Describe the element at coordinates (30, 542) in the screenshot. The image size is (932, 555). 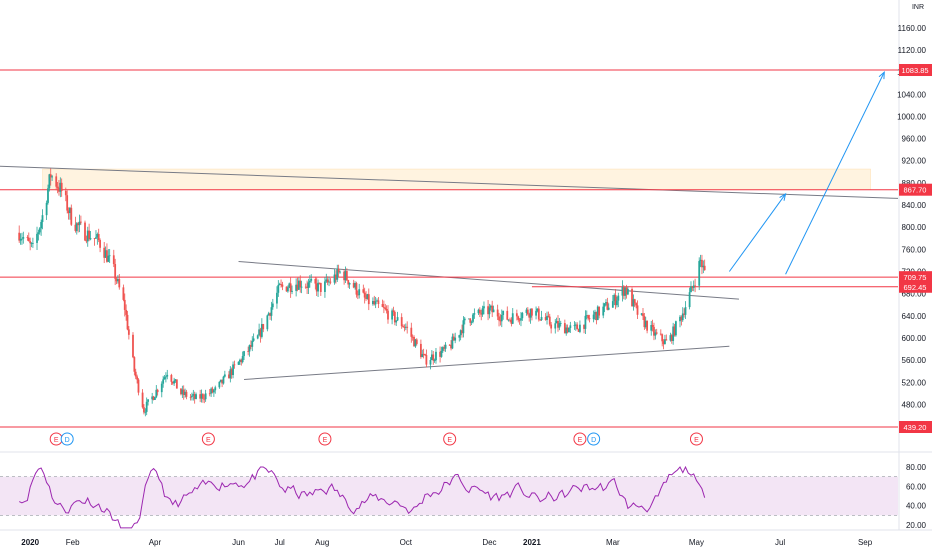
I see `time-tick-label: 2020` at that location.